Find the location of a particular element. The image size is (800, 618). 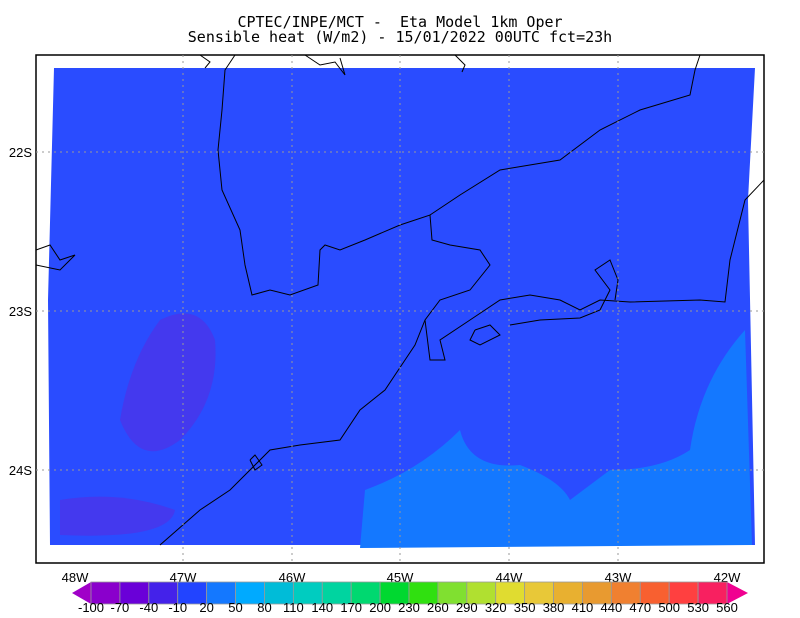

colorbar-high-triangle is located at coordinates (737, 593).